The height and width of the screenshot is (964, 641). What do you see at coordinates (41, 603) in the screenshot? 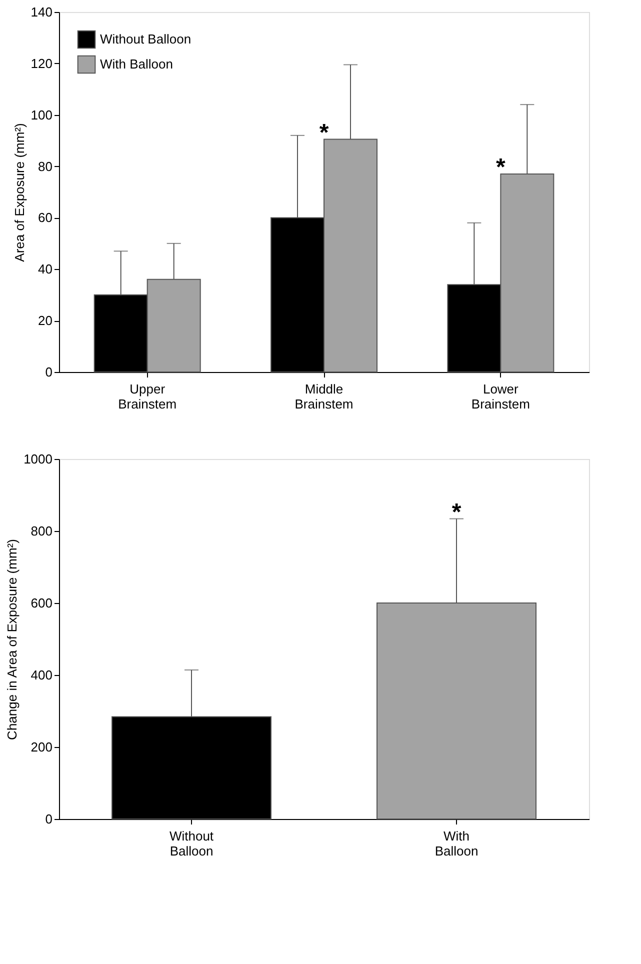
I see `y-tick-label: 600` at bounding box center [41, 603].